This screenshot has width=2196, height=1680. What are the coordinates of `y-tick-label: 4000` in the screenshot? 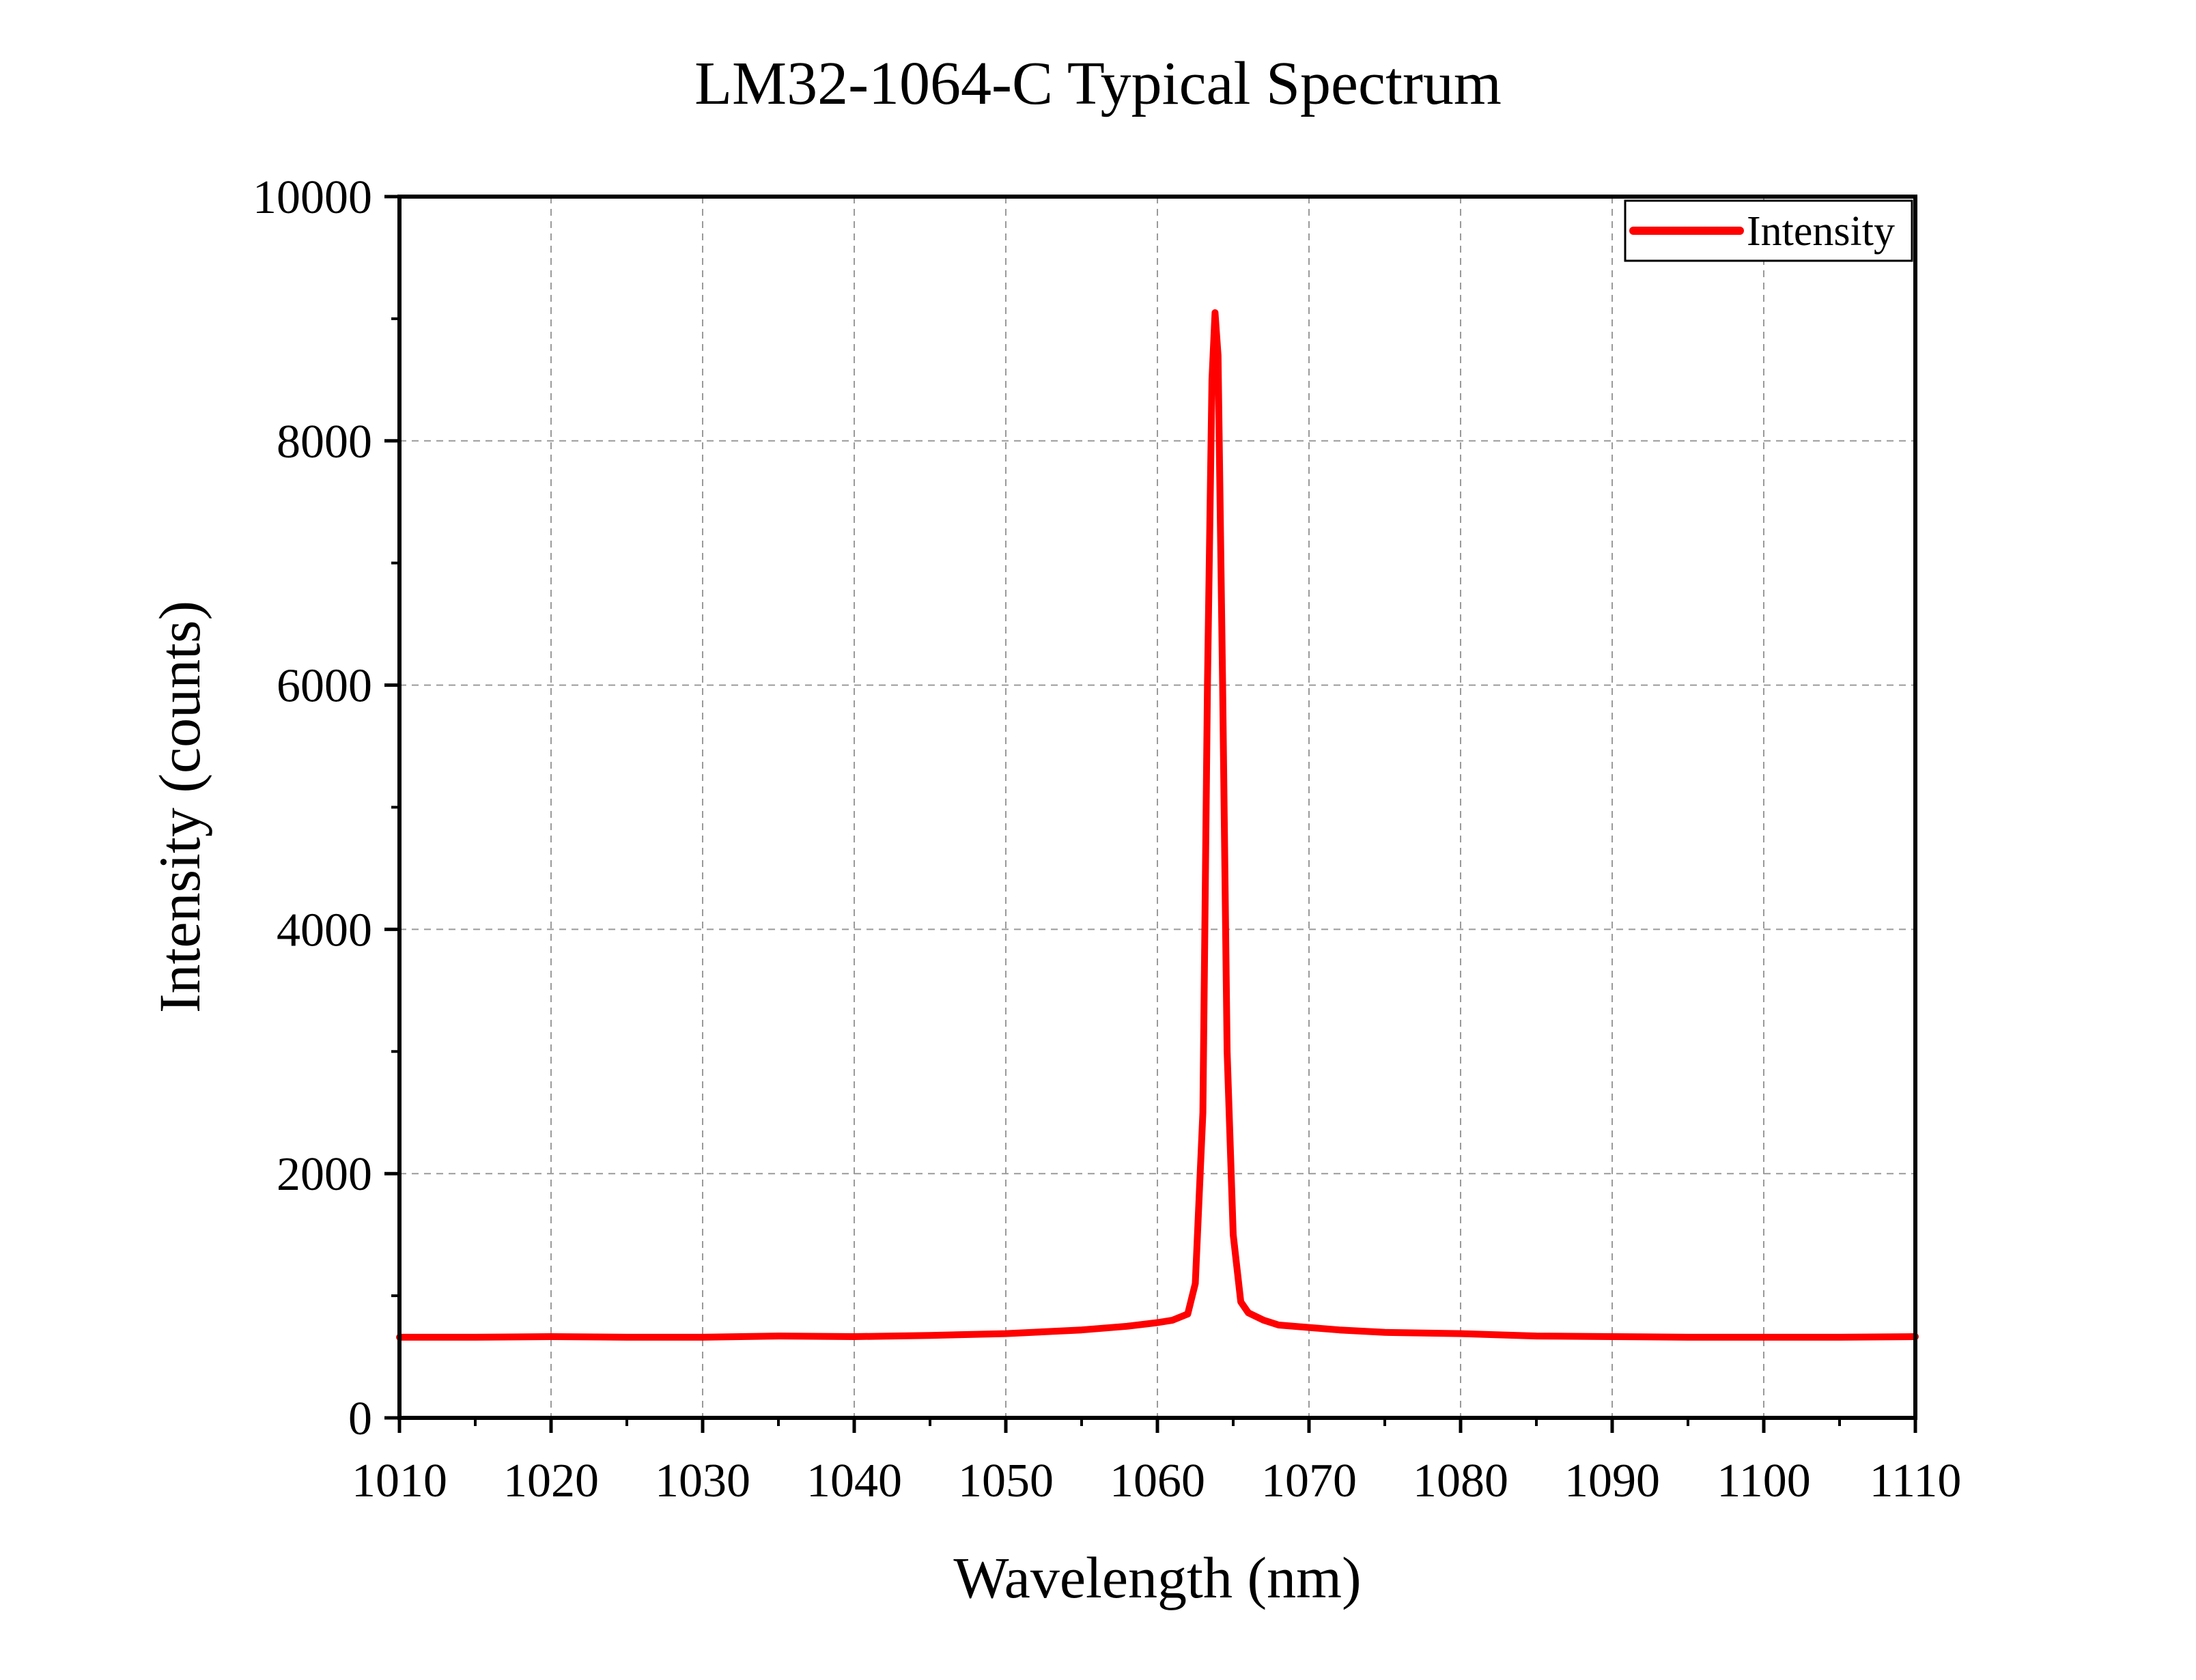 It's located at (325, 930).